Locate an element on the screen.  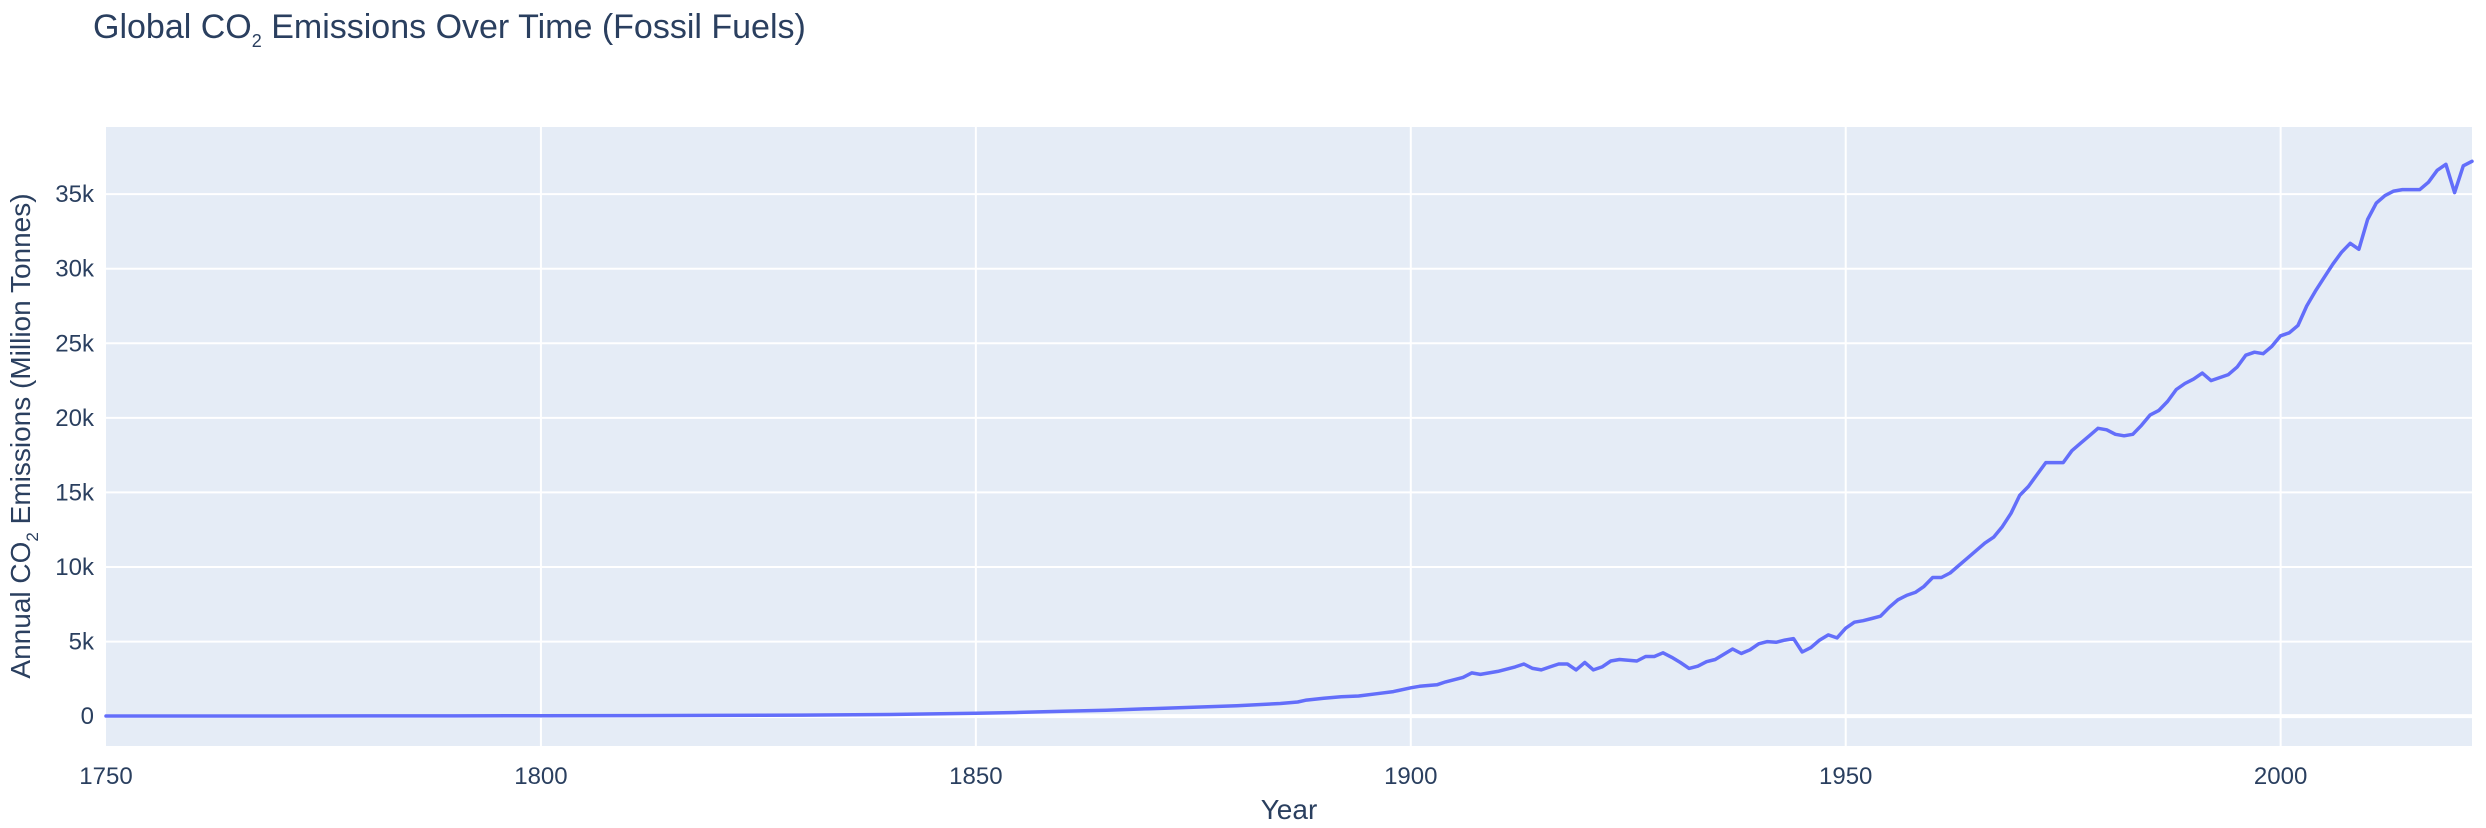
y-tick-label: 35k is located at coordinates (75, 194).